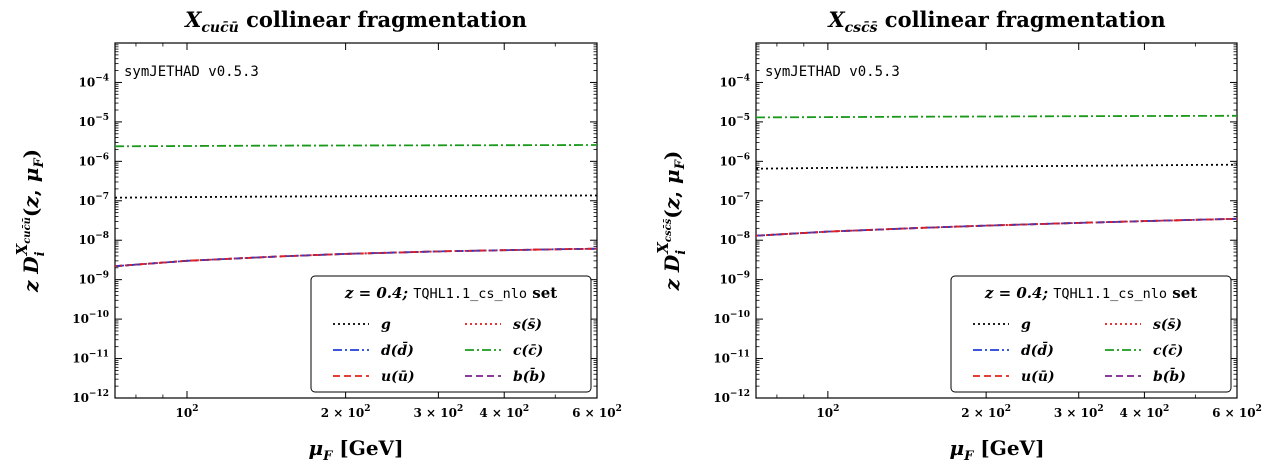  I want to click on y-axis-label: z DiXcuc̄ū(z, μF), so click(30, 221).